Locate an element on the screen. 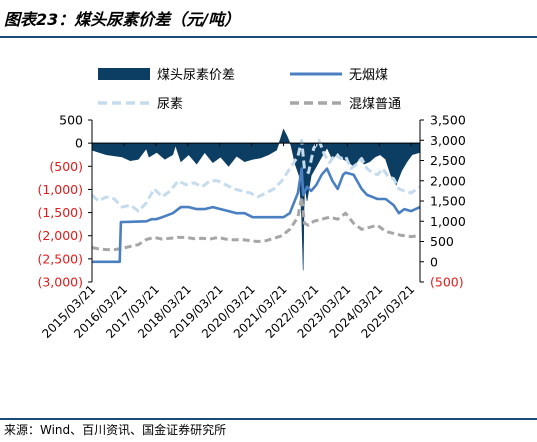 This screenshot has width=537, height=442. left-tick-label: (2,500) is located at coordinates (60, 258).